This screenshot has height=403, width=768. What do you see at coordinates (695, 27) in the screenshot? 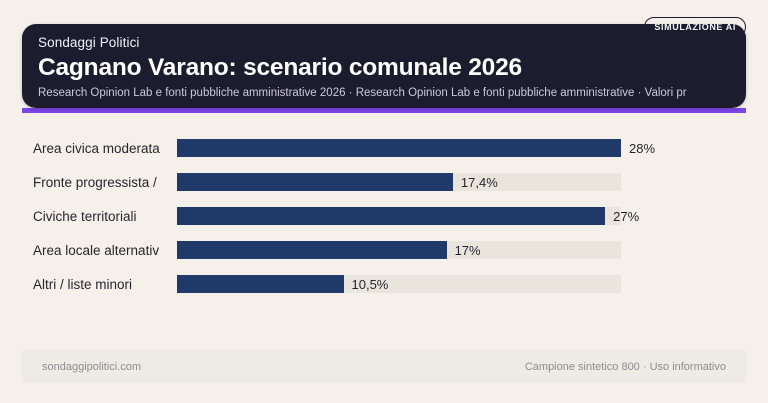
I see `simulation-ai-badge: SIMULAZIONE AI` at bounding box center [695, 27].